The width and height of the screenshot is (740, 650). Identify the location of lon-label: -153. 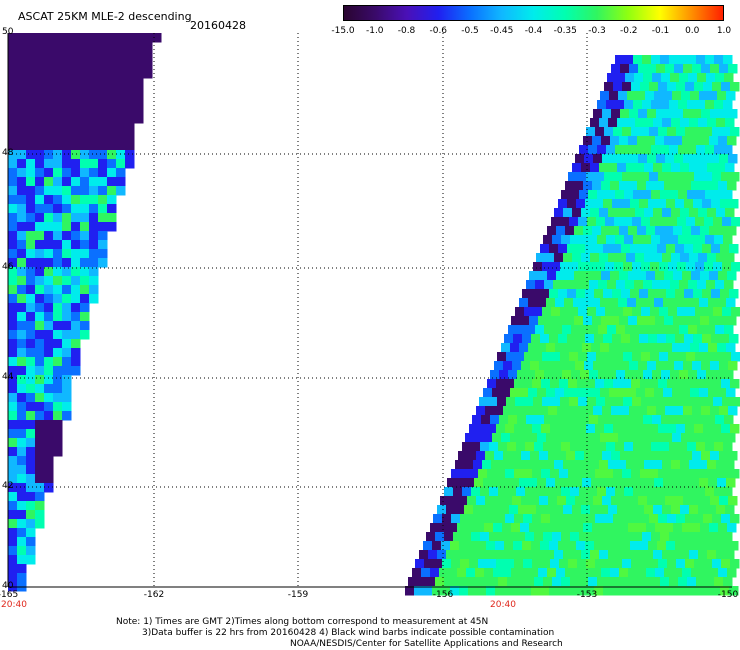
(587, 595).